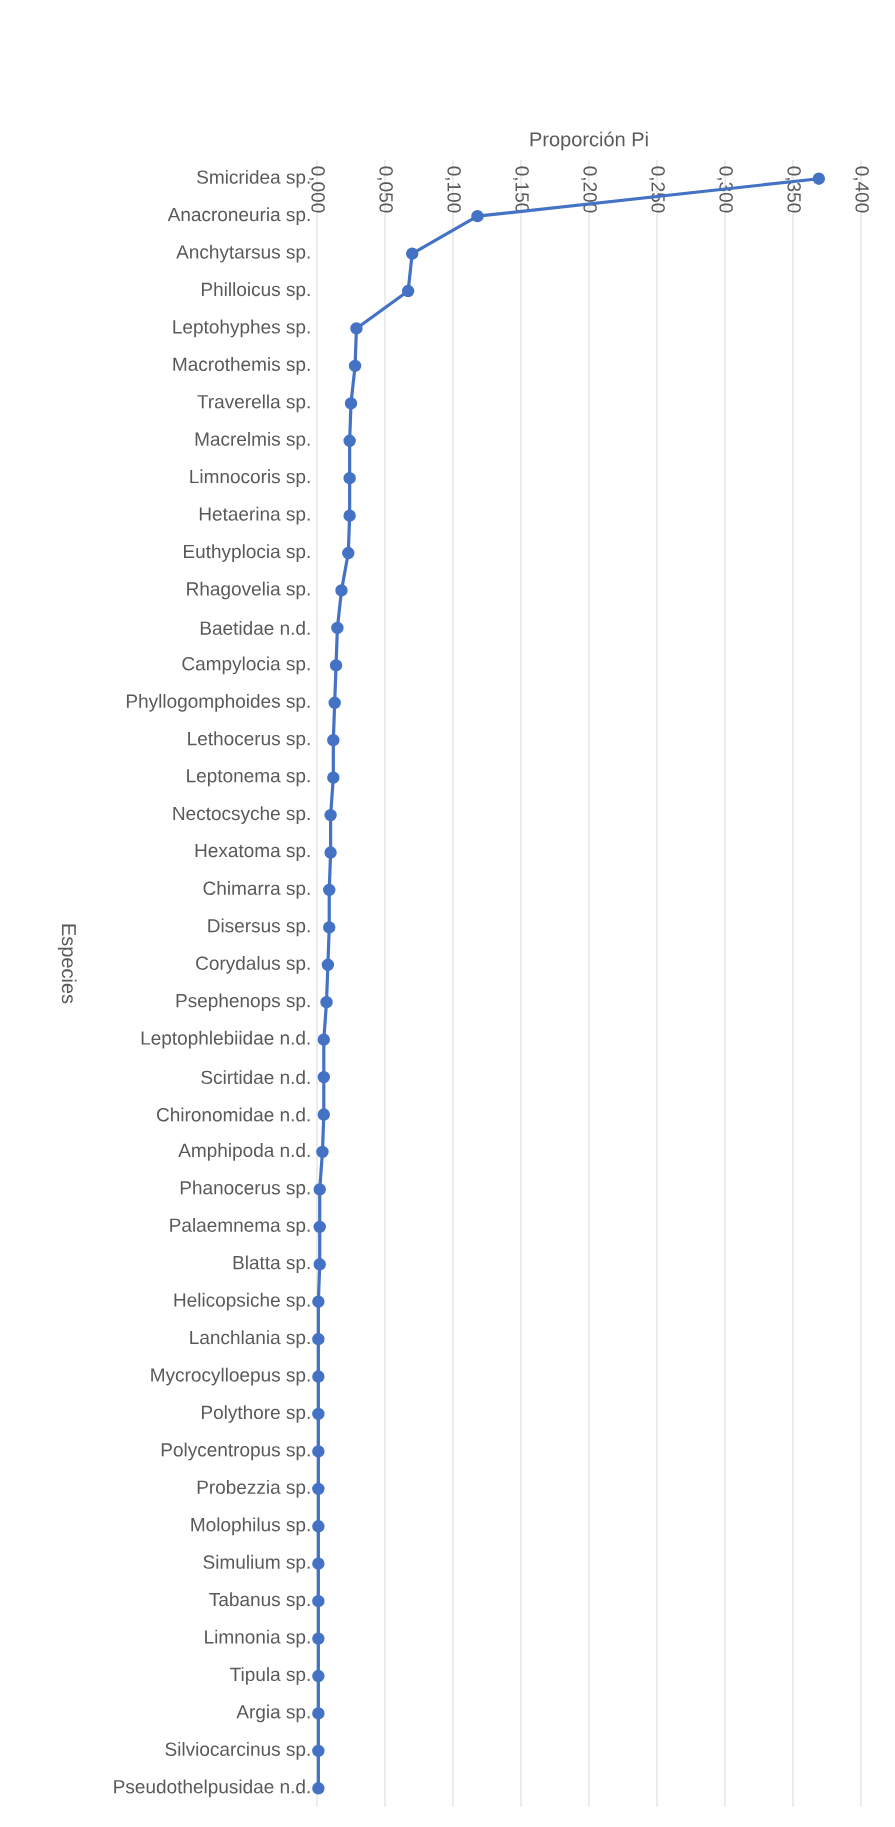 Image resolution: width=895 pixels, height=1827 pixels. What do you see at coordinates (252, 440) in the screenshot?
I see `y-tick-label: Macrelmis sp.` at bounding box center [252, 440].